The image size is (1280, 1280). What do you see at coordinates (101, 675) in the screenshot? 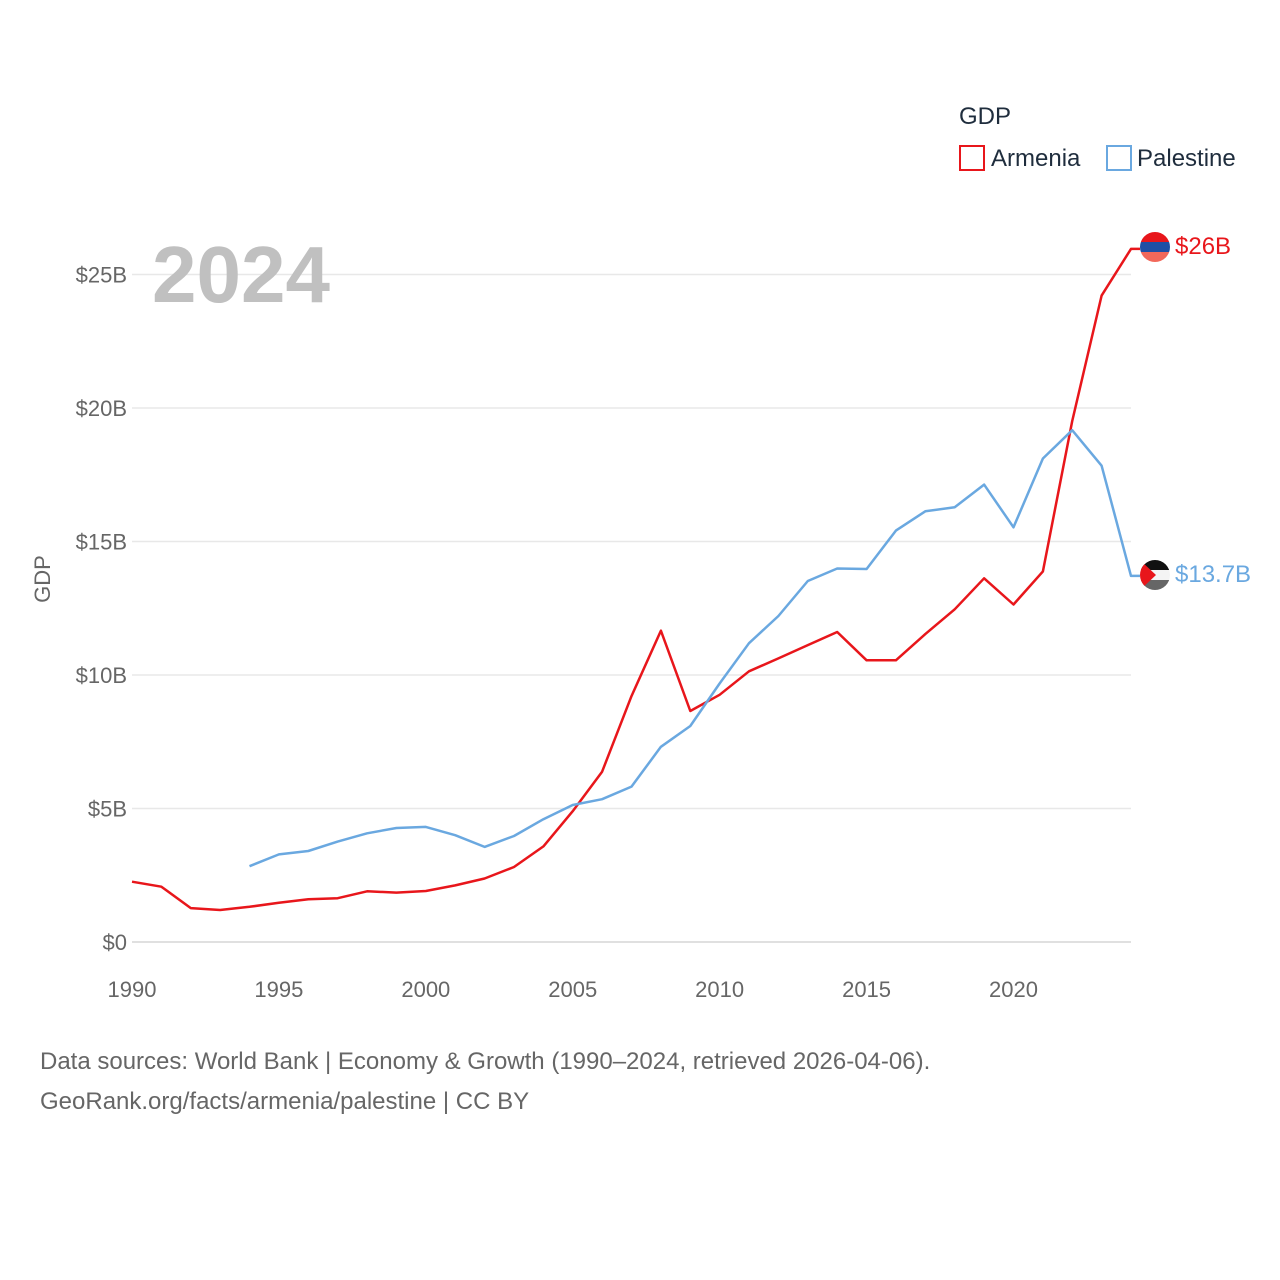
I see `y-tick-label: $10B` at bounding box center [101, 675].